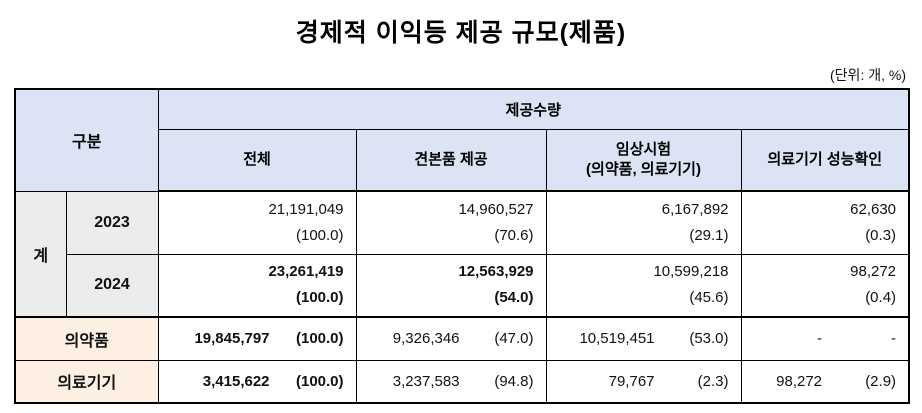  Describe the element at coordinates (709, 298) in the screenshot. I see `cell-pct: (45.6)` at that location.